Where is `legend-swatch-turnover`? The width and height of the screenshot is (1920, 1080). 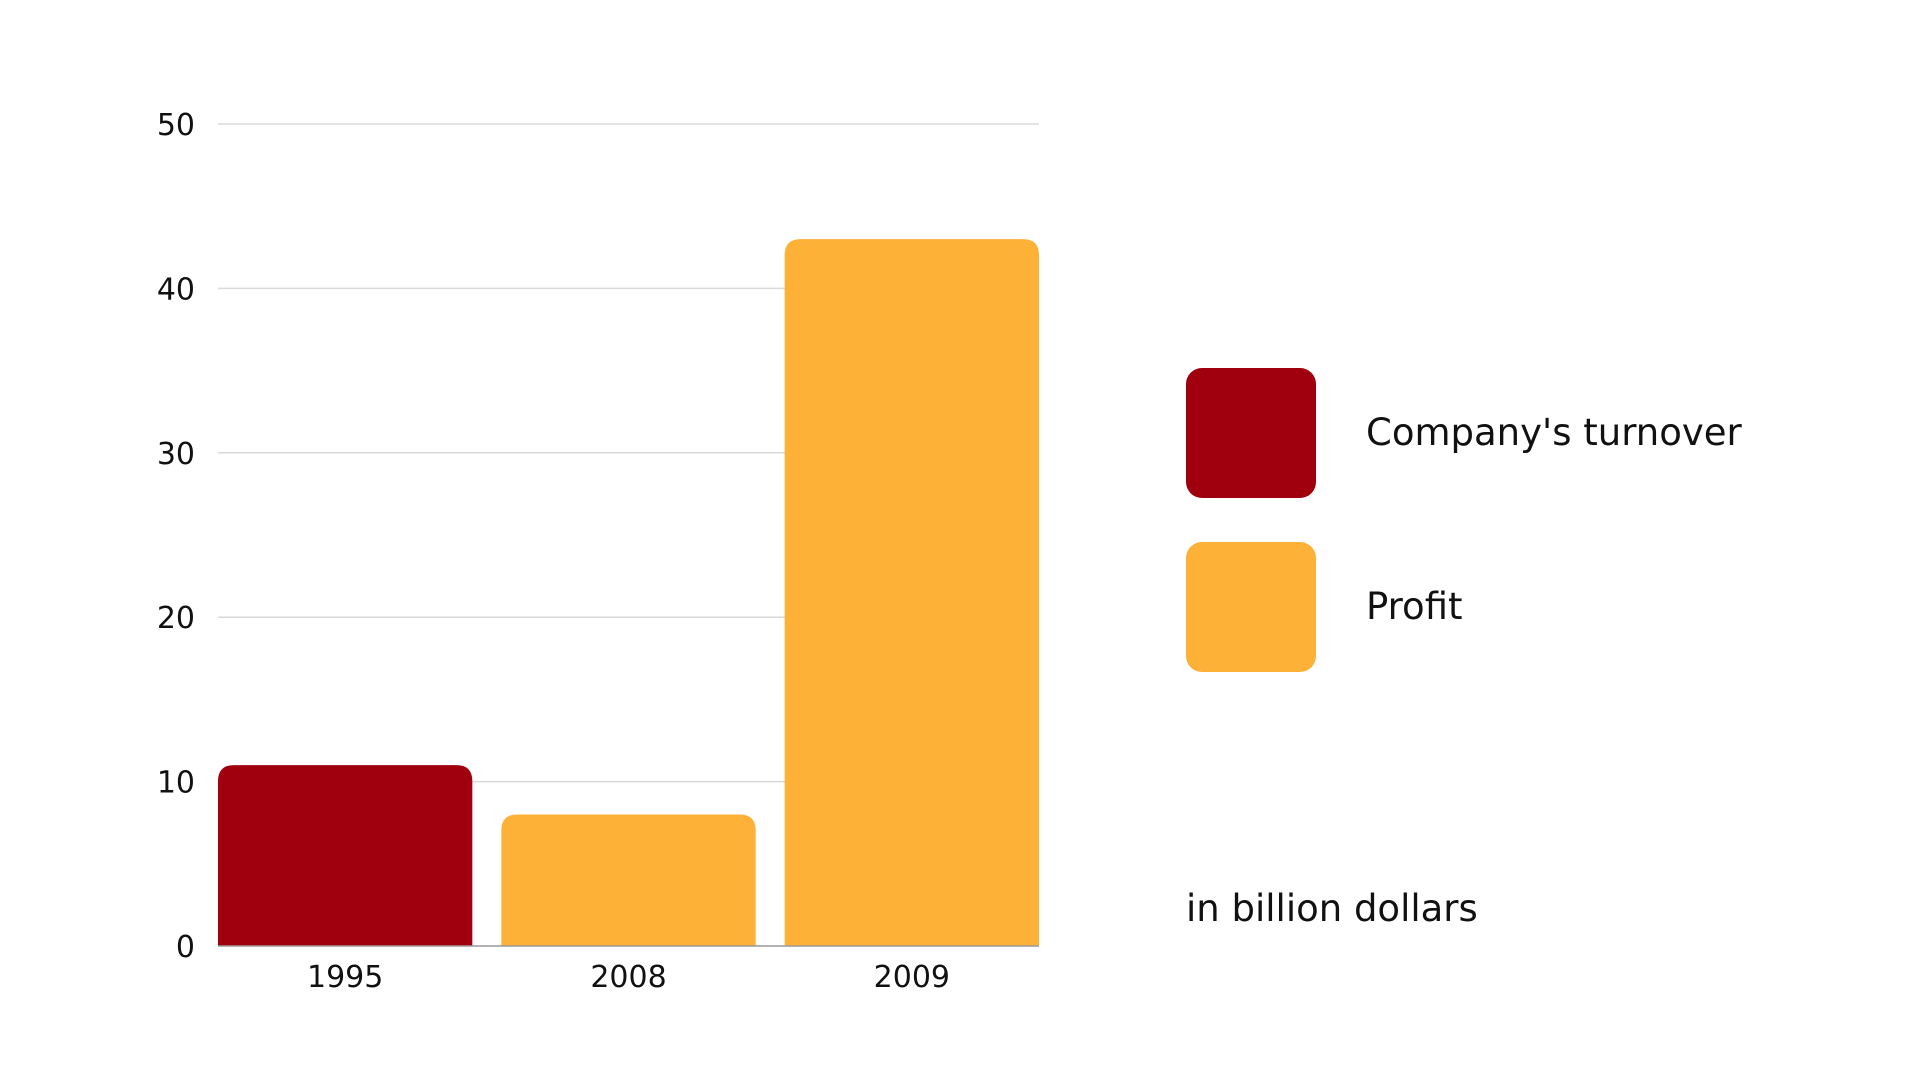 legend-swatch-turnover is located at coordinates (1251, 433).